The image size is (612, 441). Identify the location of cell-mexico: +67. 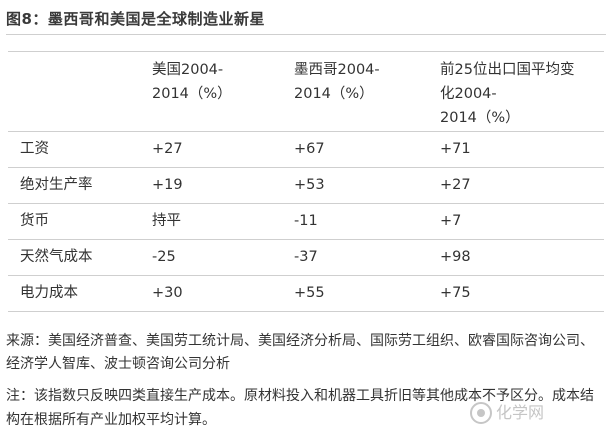
(367, 149).